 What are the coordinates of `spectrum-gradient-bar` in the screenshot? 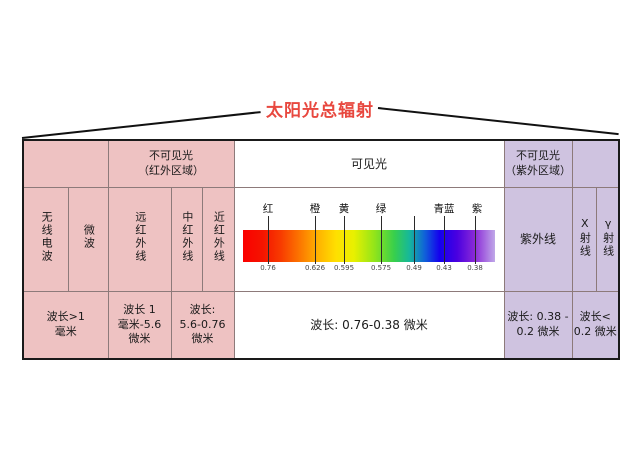 It's located at (369, 245).